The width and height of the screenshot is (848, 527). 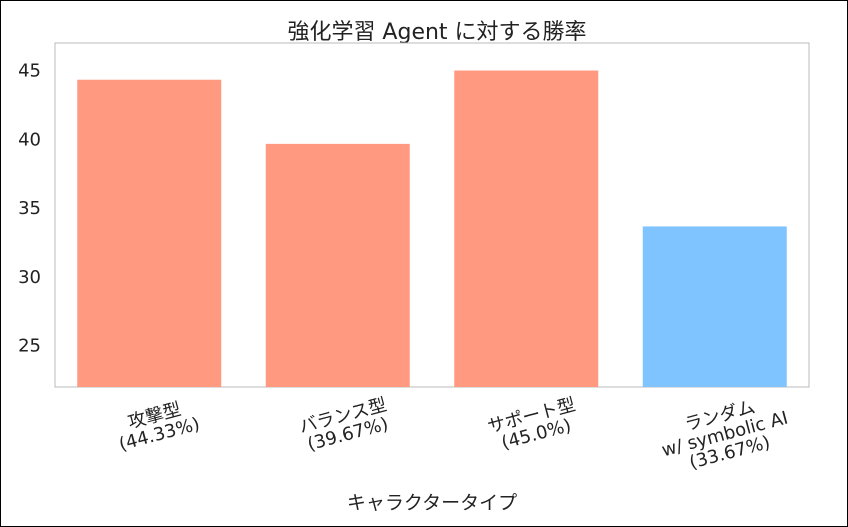 What do you see at coordinates (29, 71) in the screenshot?
I see `y-tick-label: 45` at bounding box center [29, 71].